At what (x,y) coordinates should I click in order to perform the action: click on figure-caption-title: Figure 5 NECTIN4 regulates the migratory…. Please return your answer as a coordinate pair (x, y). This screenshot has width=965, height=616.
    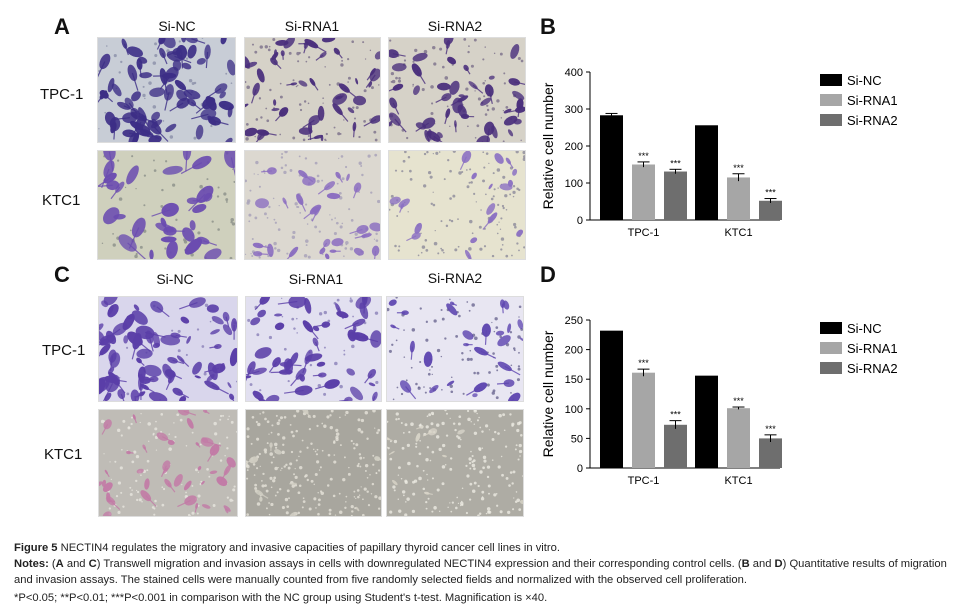
    Looking at the image, I should click on (484, 548).